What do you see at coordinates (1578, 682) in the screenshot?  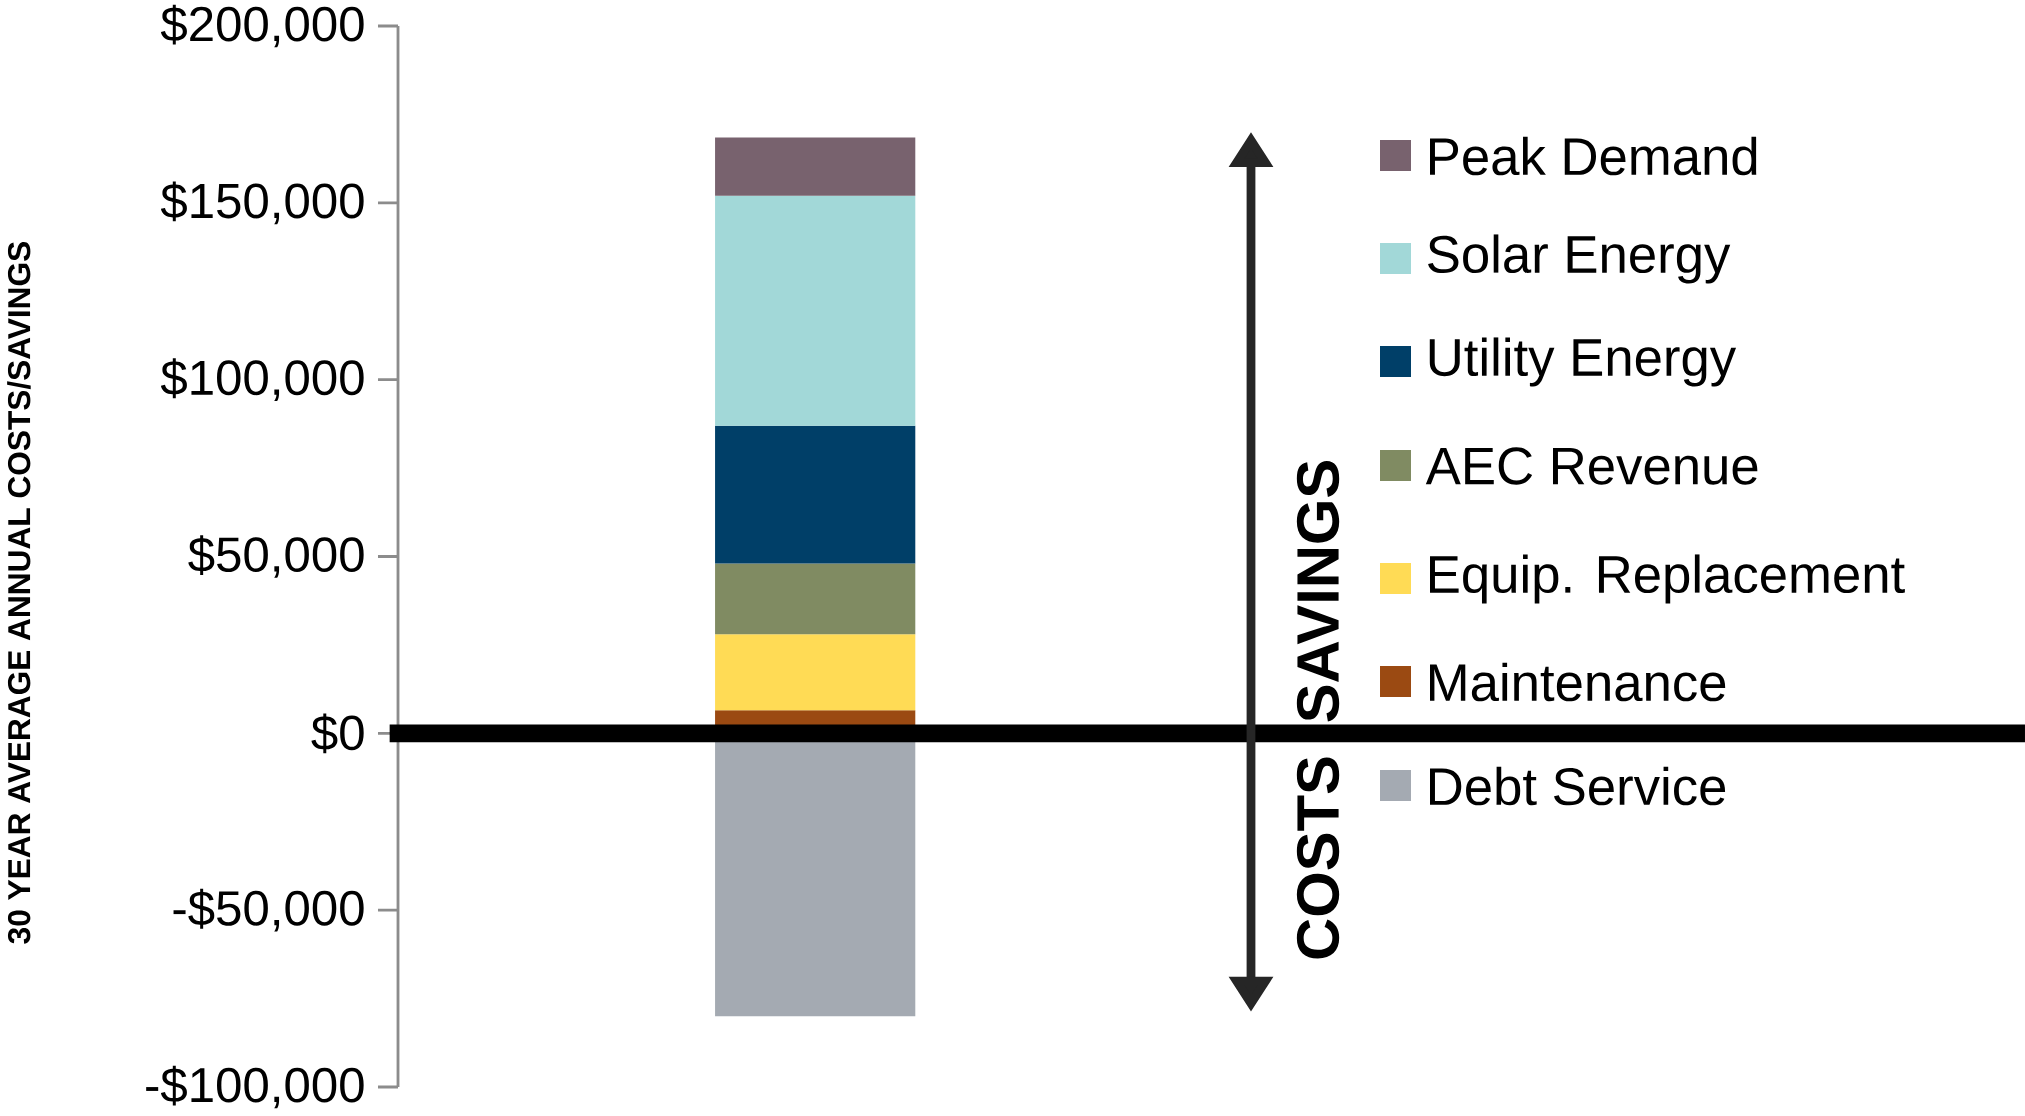 I see `legend-label: Maintenance` at bounding box center [1578, 682].